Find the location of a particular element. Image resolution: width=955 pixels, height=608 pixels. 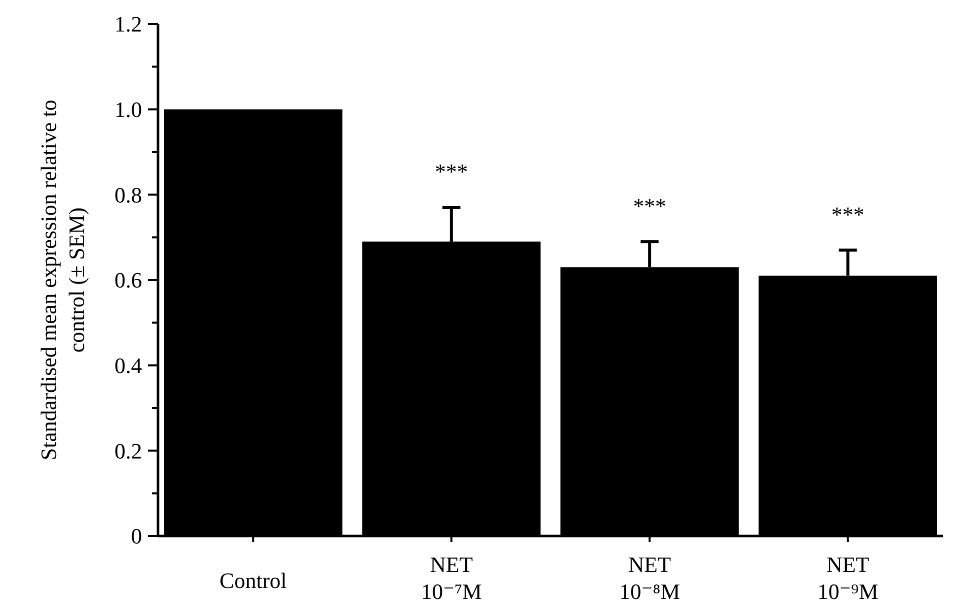

y-tick-label: 0.8 is located at coordinates (128, 195).